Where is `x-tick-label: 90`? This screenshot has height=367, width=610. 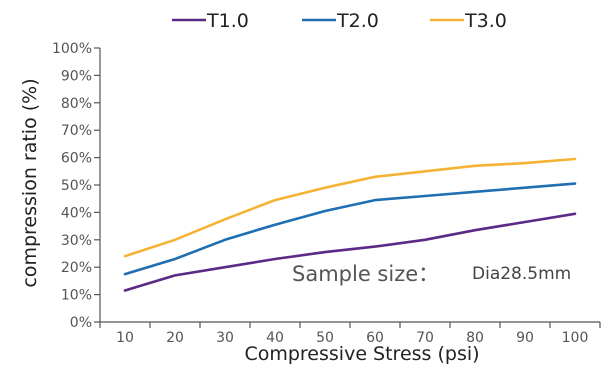 x-tick-label: 90 is located at coordinates (525, 338).